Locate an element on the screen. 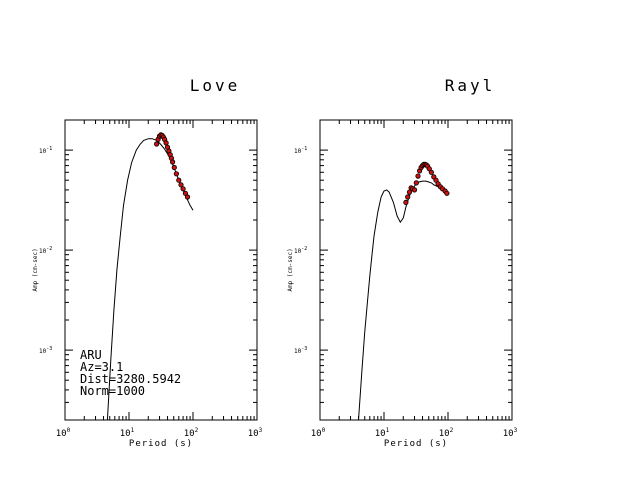 The image size is (640, 480). station-info-line: Dist=3280.5942 is located at coordinates (130, 379).